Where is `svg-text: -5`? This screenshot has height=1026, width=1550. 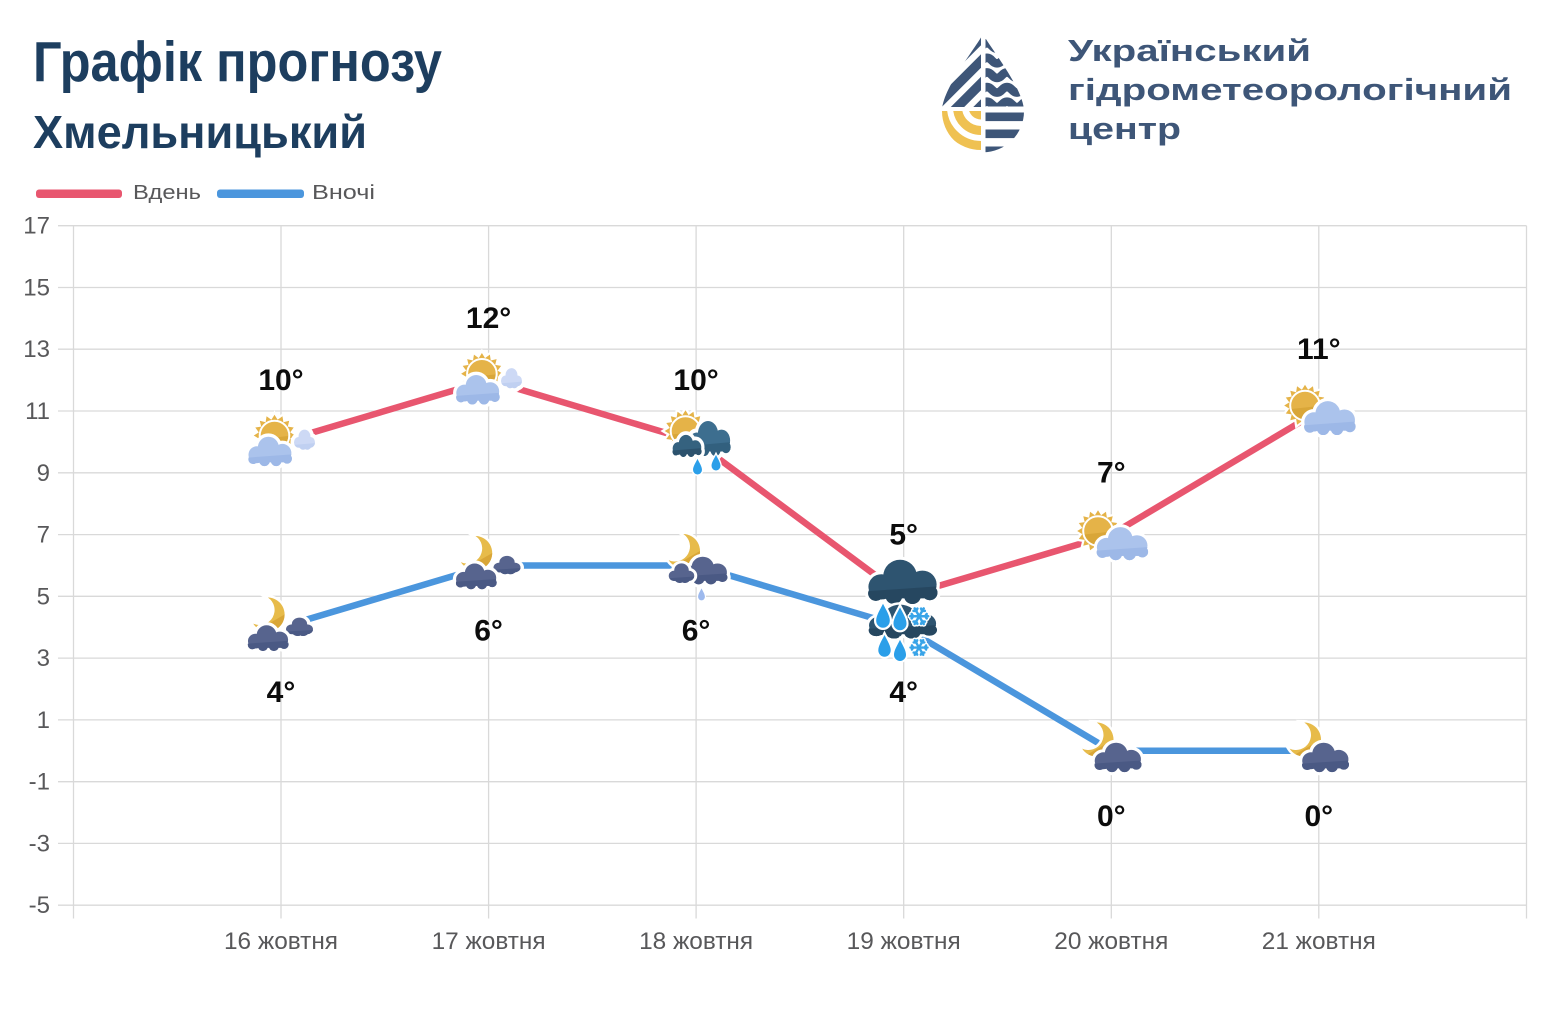
svg-text: -5 is located at coordinates (39, 905).